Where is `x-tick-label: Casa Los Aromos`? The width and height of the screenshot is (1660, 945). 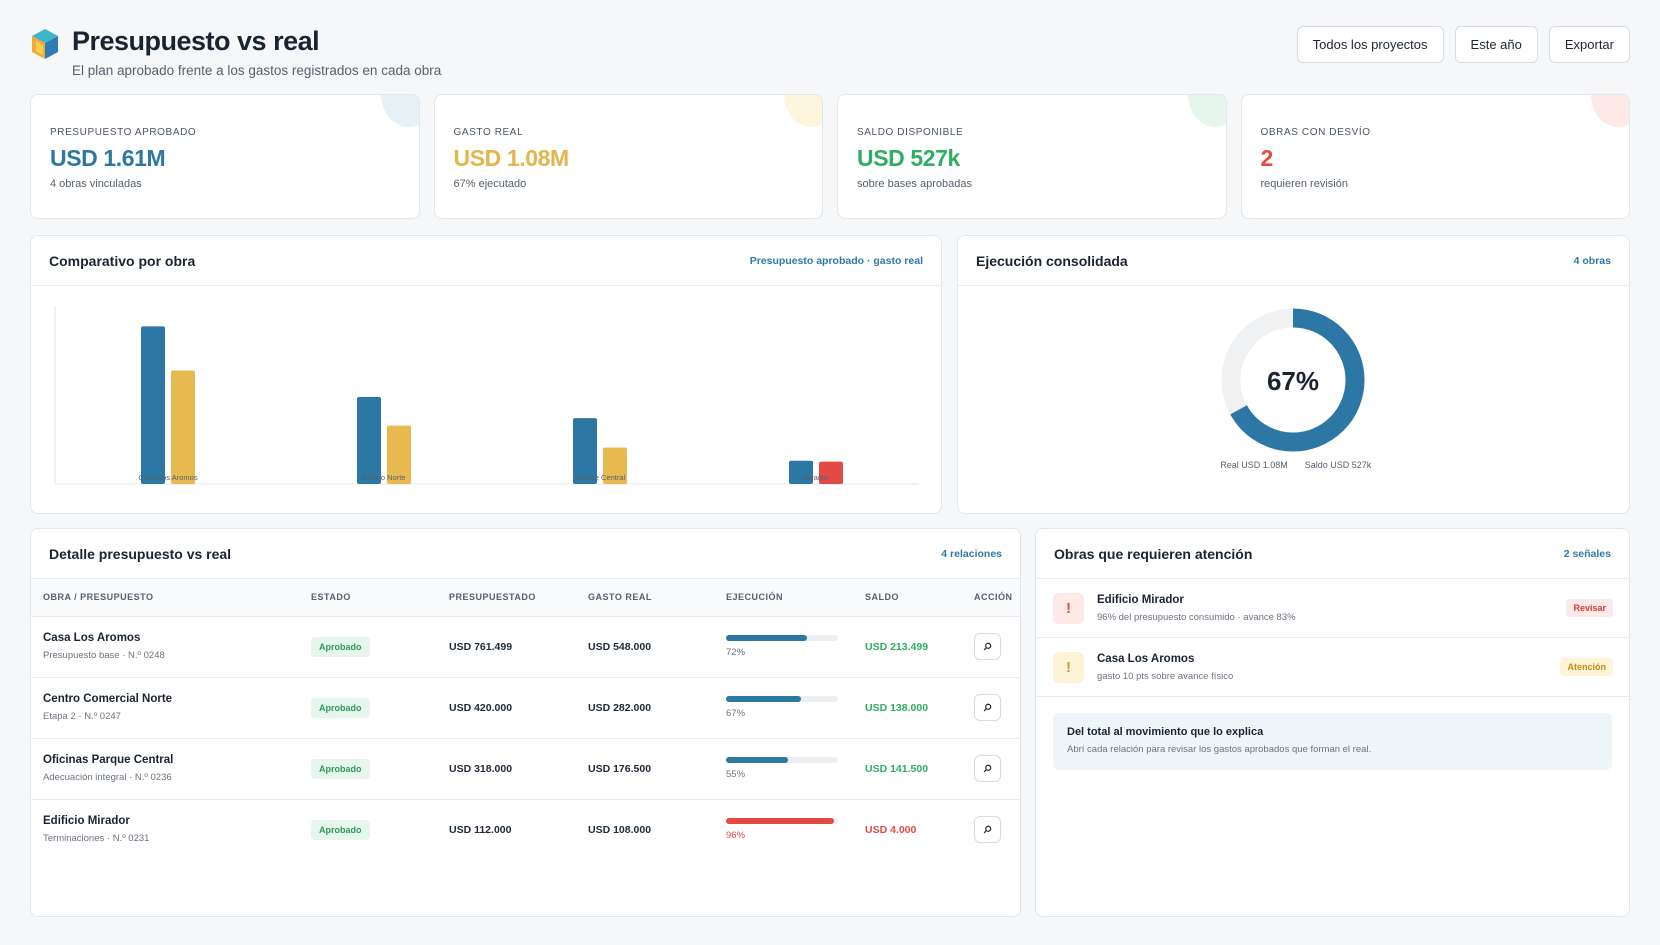 x-tick-label: Casa Los Aromos is located at coordinates (167, 477).